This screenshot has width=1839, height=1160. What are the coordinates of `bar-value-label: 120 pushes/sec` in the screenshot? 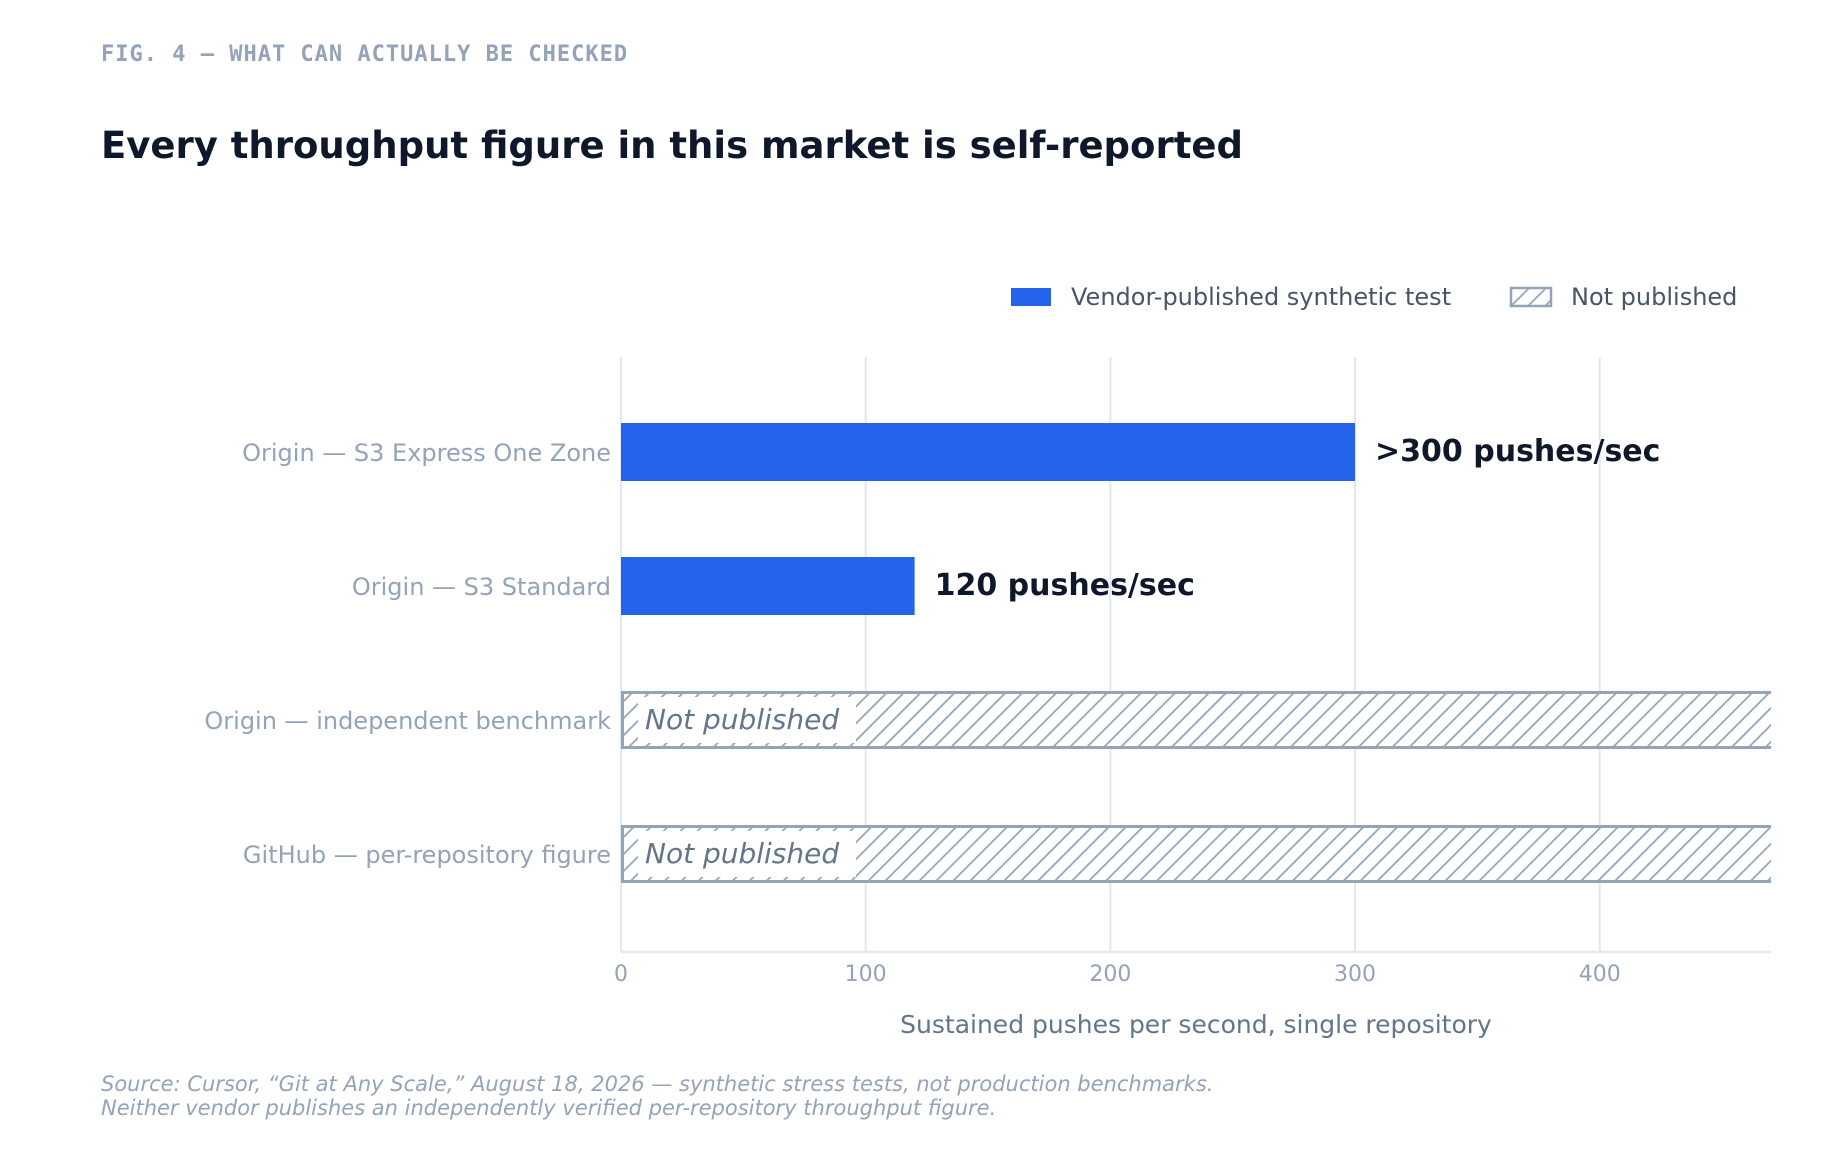 It's located at (1065, 585).